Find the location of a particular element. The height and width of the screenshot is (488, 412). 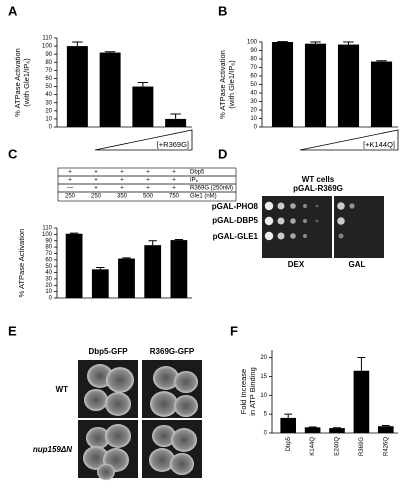

y-tick-label: 60 is located at coordinates (48, 79).